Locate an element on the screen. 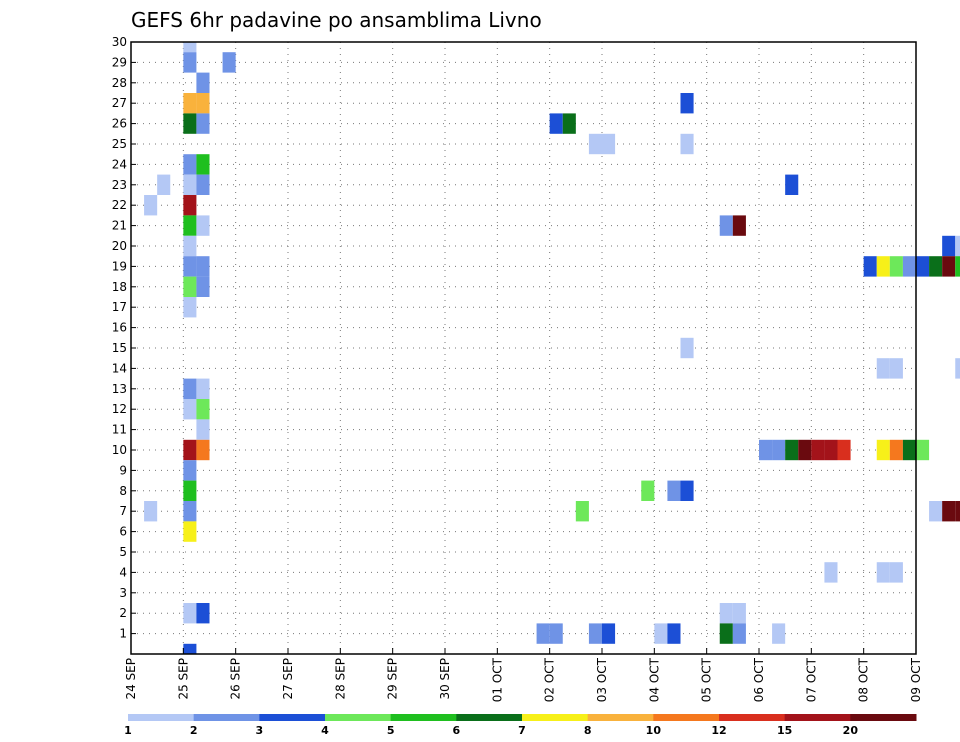 The width and height of the screenshot is (960, 742). y-tick-label: 22 is located at coordinates (119, 205).